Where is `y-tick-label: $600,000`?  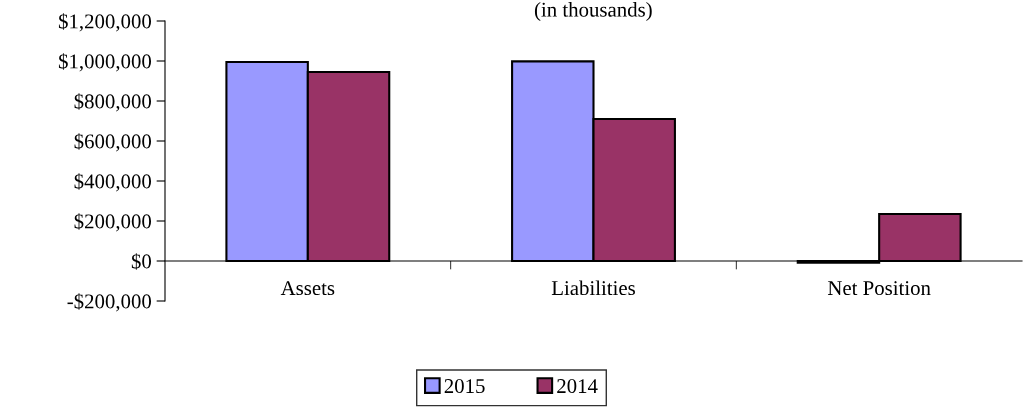 y-tick-label: $600,000 is located at coordinates (113, 142).